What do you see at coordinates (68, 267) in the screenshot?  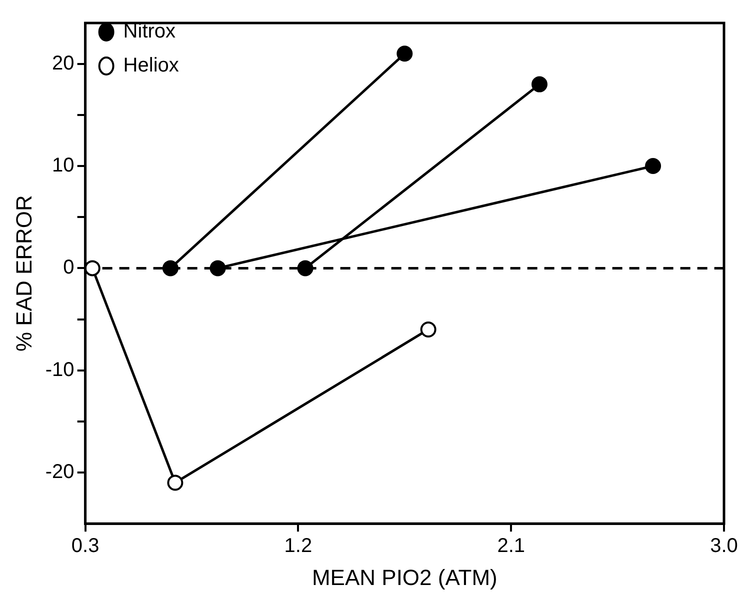 I see `y-tick-label: 0` at bounding box center [68, 267].